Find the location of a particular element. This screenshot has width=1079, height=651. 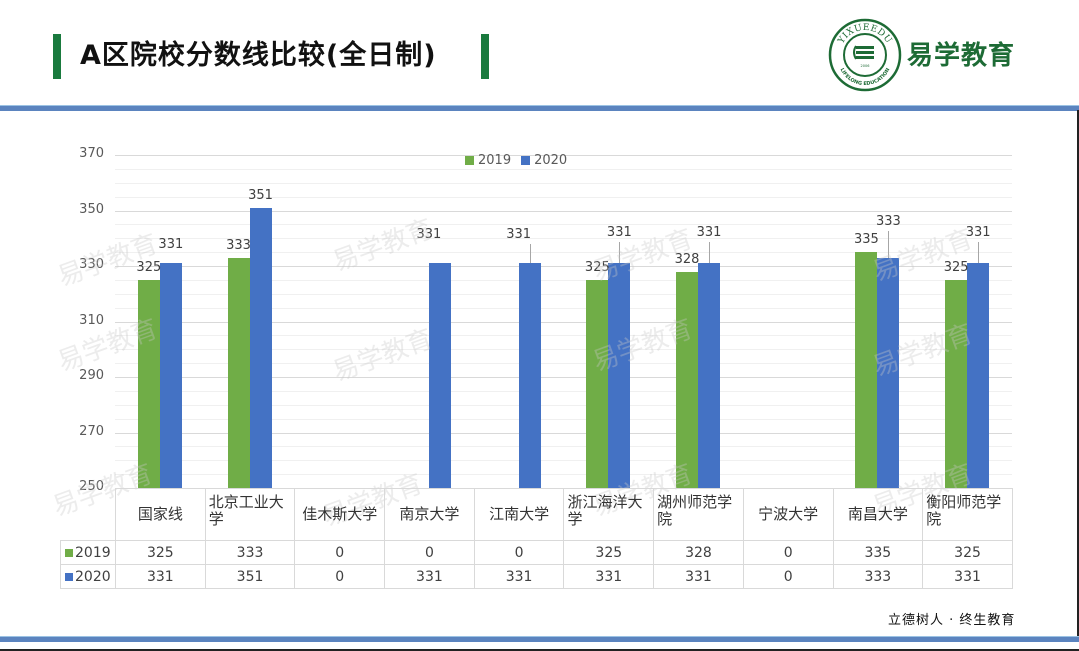

header-divider is located at coordinates (539, 108).